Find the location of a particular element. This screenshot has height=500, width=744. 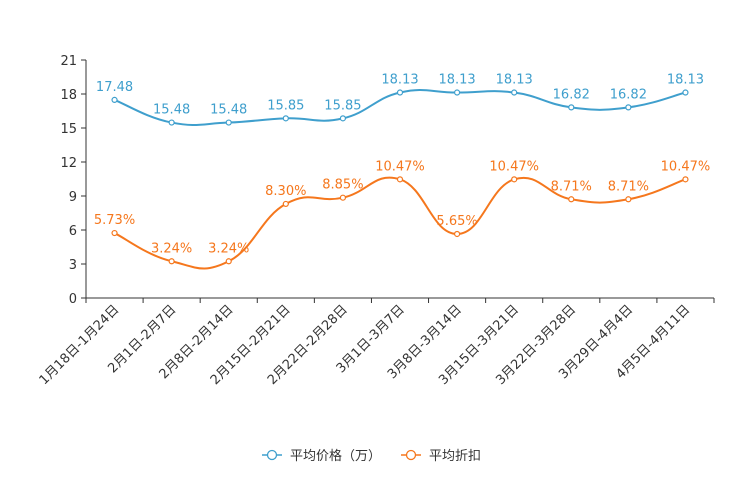

legend-label: 平均价格（万） is located at coordinates (335, 456).